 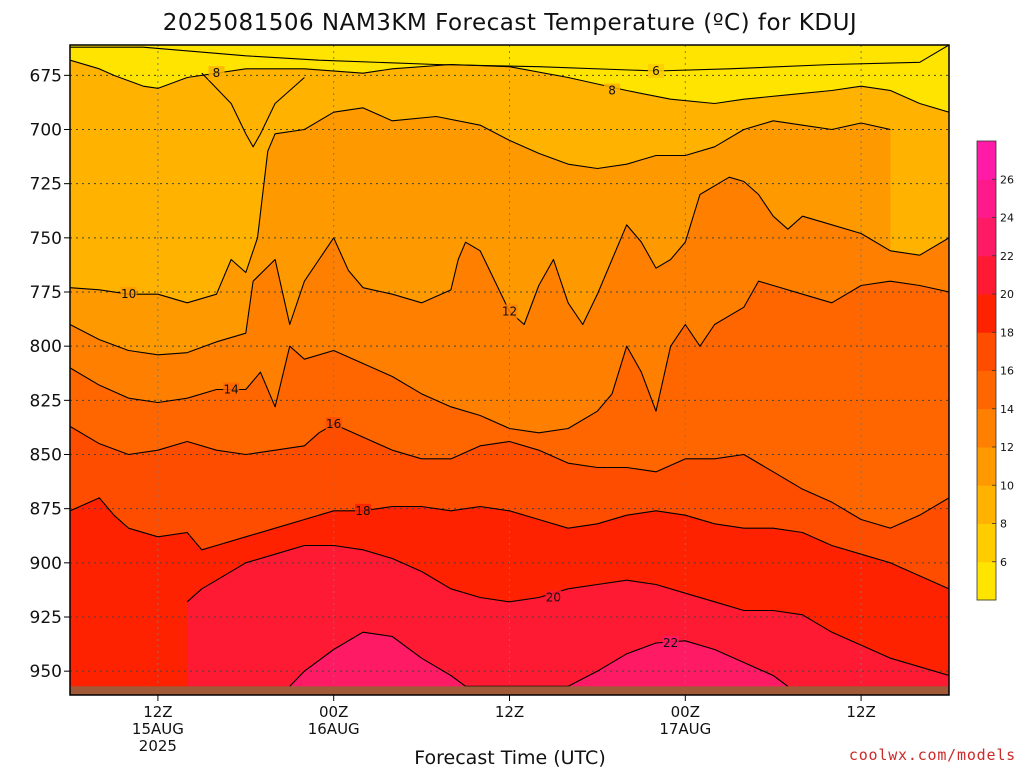 What do you see at coordinates (1003, 524) in the screenshot?
I see `colorbar-label-8: 8` at bounding box center [1003, 524].